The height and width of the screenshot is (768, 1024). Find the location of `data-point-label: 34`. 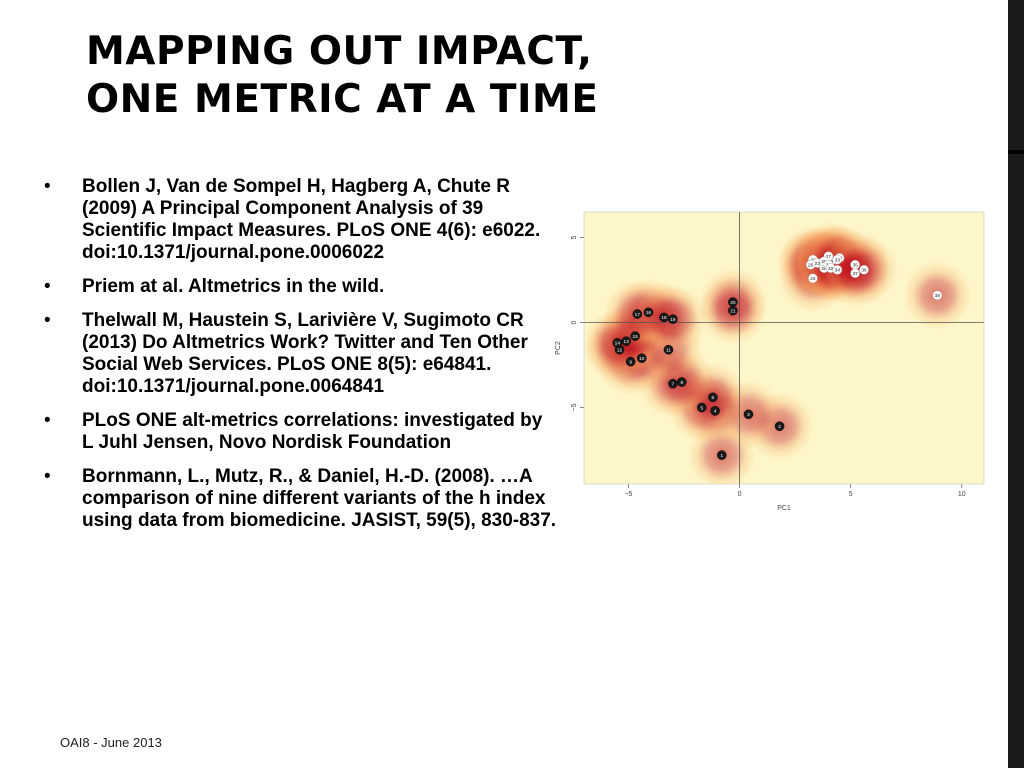

data-point-label: 34 is located at coordinates (838, 271).